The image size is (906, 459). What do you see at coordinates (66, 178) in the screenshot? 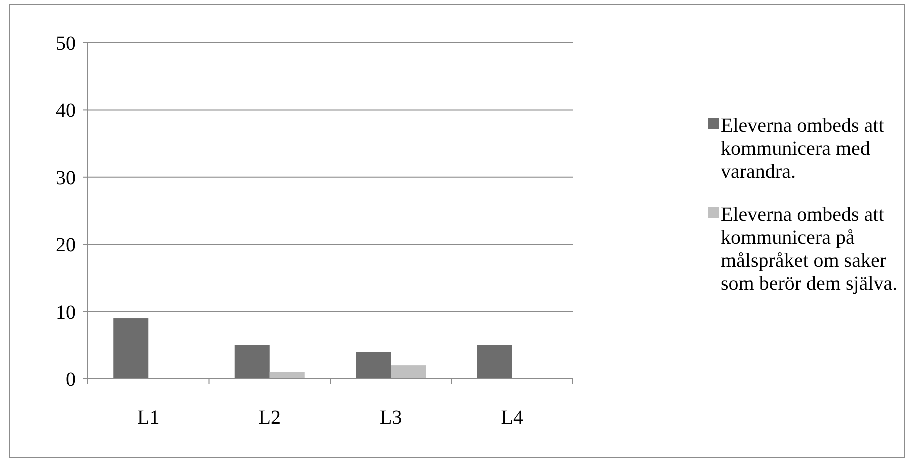
I see `y-tick-label: 30` at bounding box center [66, 178].